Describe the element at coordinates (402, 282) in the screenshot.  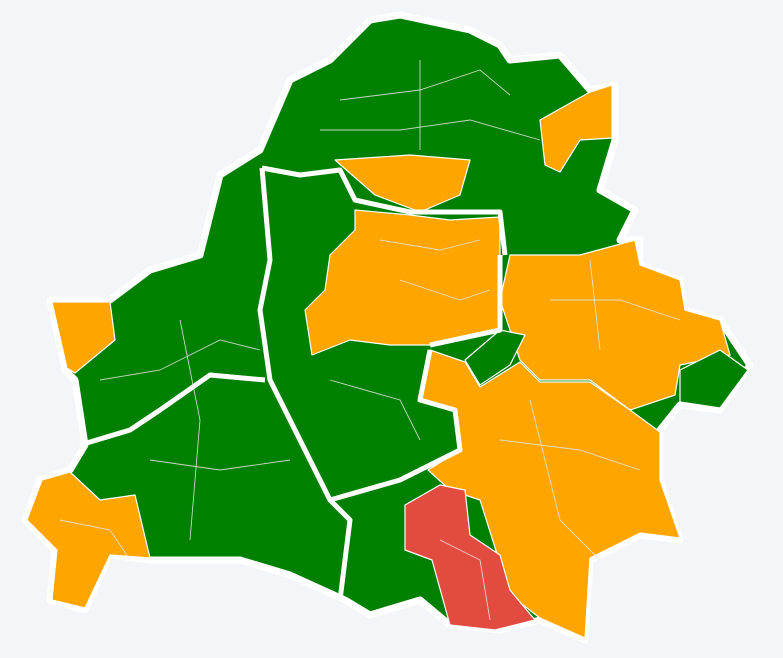
I see `region-orange-minsk-east` at that location.